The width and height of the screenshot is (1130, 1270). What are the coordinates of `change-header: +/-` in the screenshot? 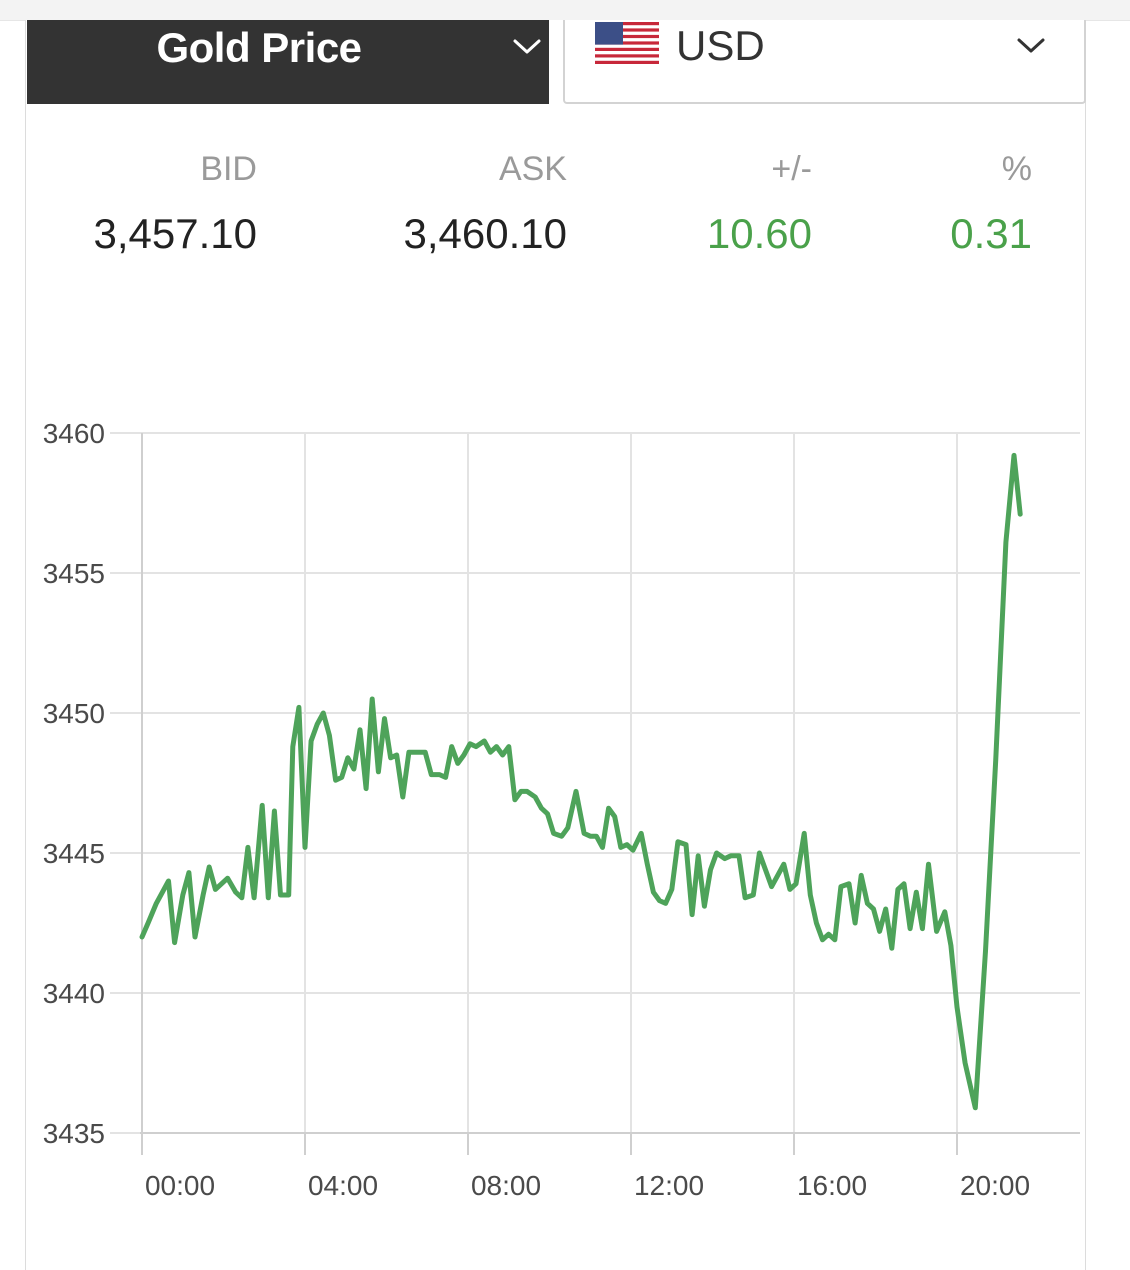 It's located at (791, 169).